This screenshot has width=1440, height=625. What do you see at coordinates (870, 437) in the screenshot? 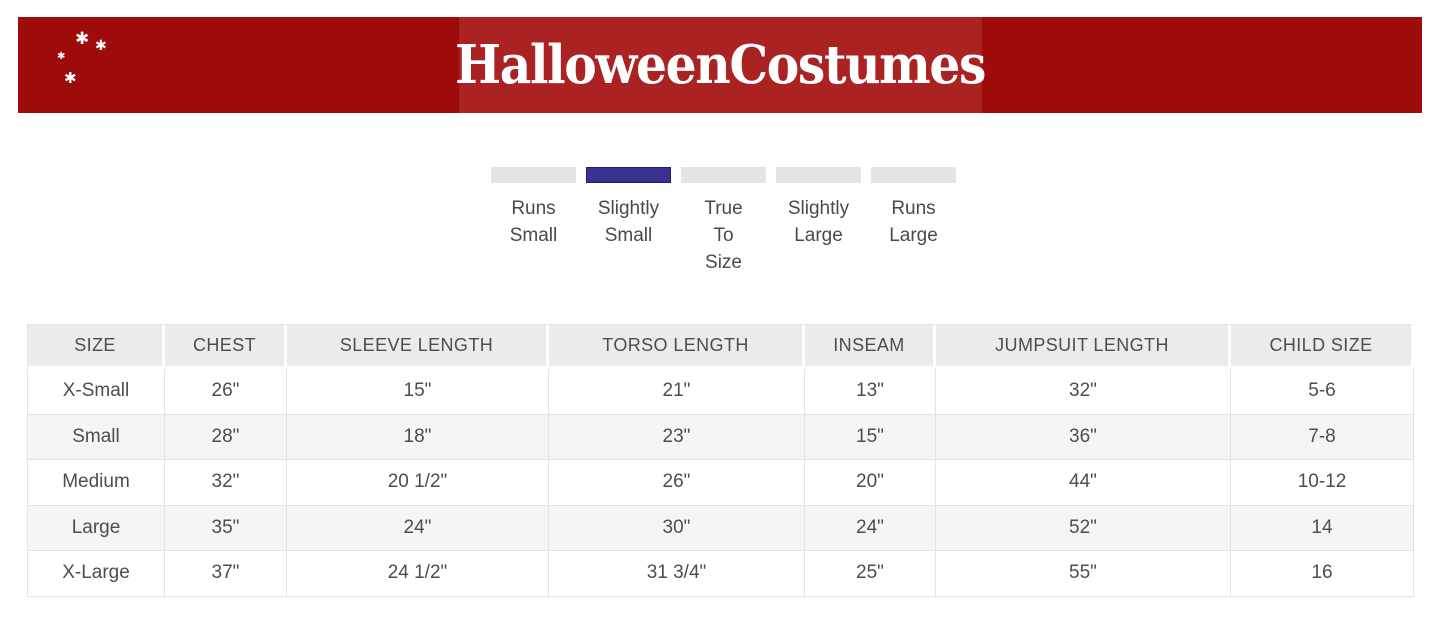
I see `cell-inseam: 15"` at bounding box center [870, 437].